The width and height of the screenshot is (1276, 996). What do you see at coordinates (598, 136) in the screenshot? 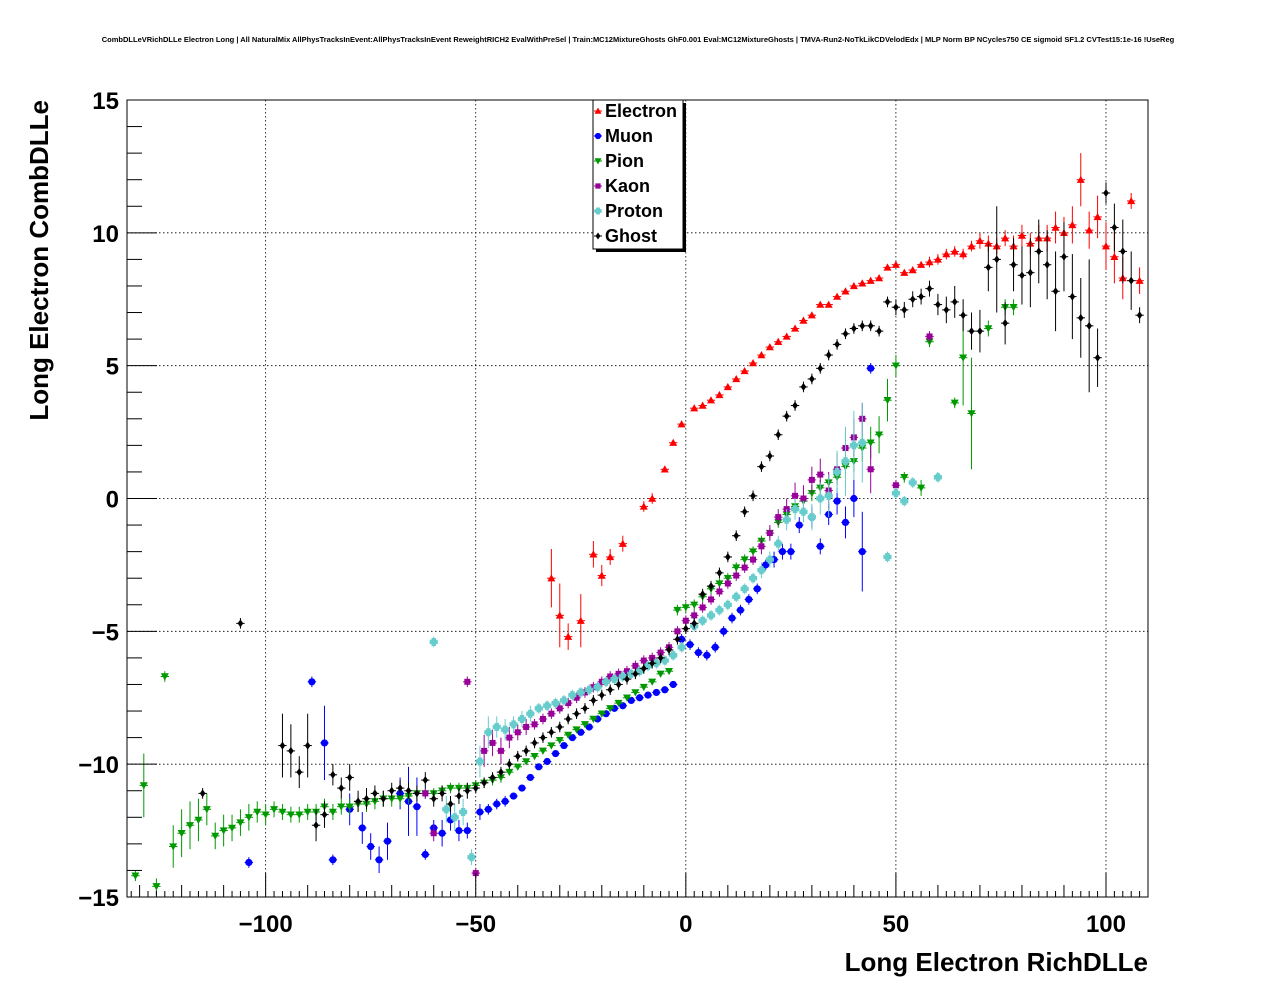
I see `legend-muon-marker` at bounding box center [598, 136].